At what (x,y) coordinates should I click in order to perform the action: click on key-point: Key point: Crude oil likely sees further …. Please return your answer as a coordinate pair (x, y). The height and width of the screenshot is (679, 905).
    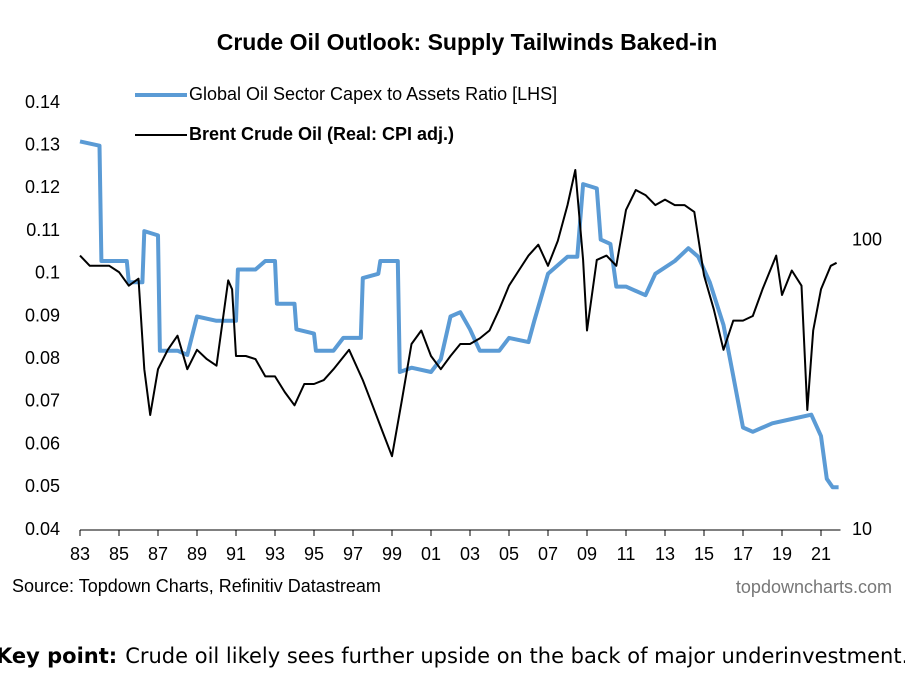
    Looking at the image, I should click on (452, 656).